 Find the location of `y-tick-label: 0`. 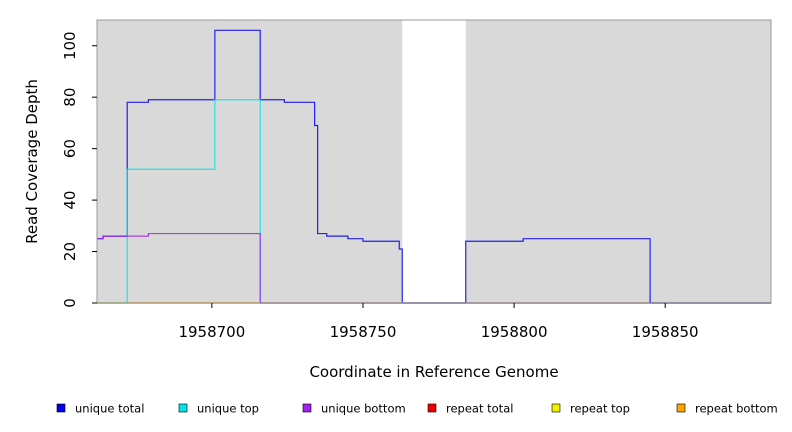

y-tick-label: 0 is located at coordinates (70, 303).